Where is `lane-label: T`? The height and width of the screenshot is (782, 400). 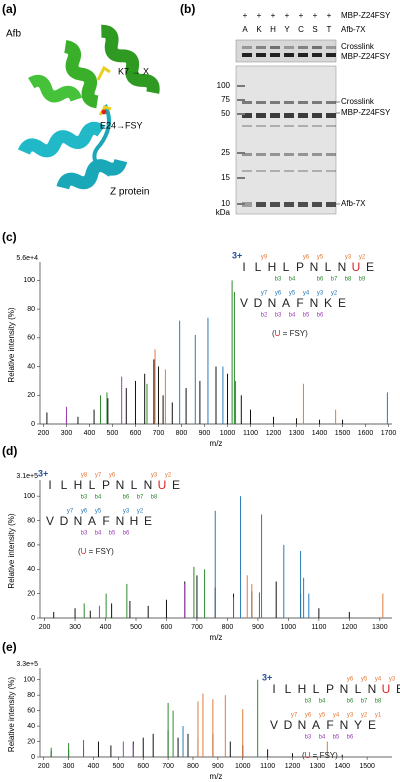
lane-label: T is located at coordinates (329, 29).